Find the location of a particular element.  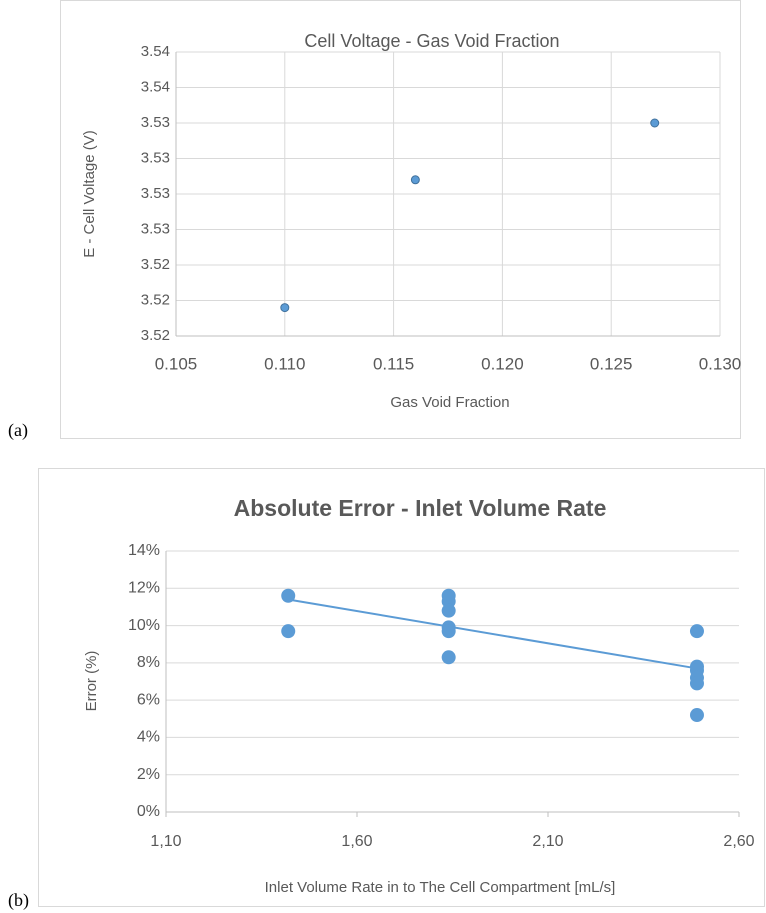

x-tick-label: 0.125 is located at coordinates (611, 363).